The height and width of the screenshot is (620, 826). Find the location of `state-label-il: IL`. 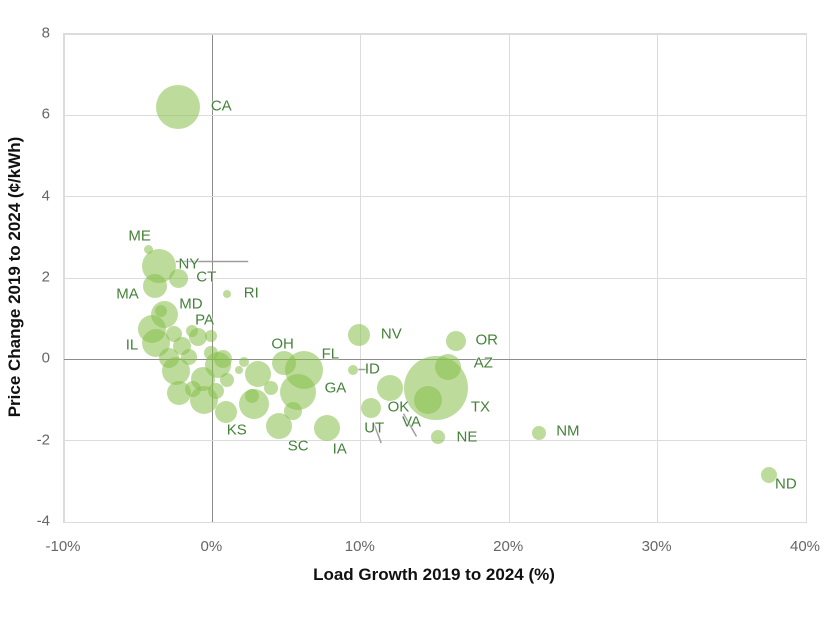

state-label-il: IL is located at coordinates (132, 345).